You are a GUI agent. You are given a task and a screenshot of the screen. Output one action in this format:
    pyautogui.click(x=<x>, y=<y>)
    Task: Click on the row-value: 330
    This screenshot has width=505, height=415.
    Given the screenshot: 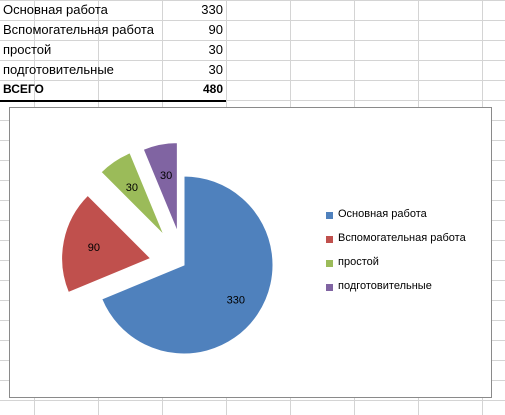 What is the action you would take?
    pyautogui.click(x=212, y=9)
    